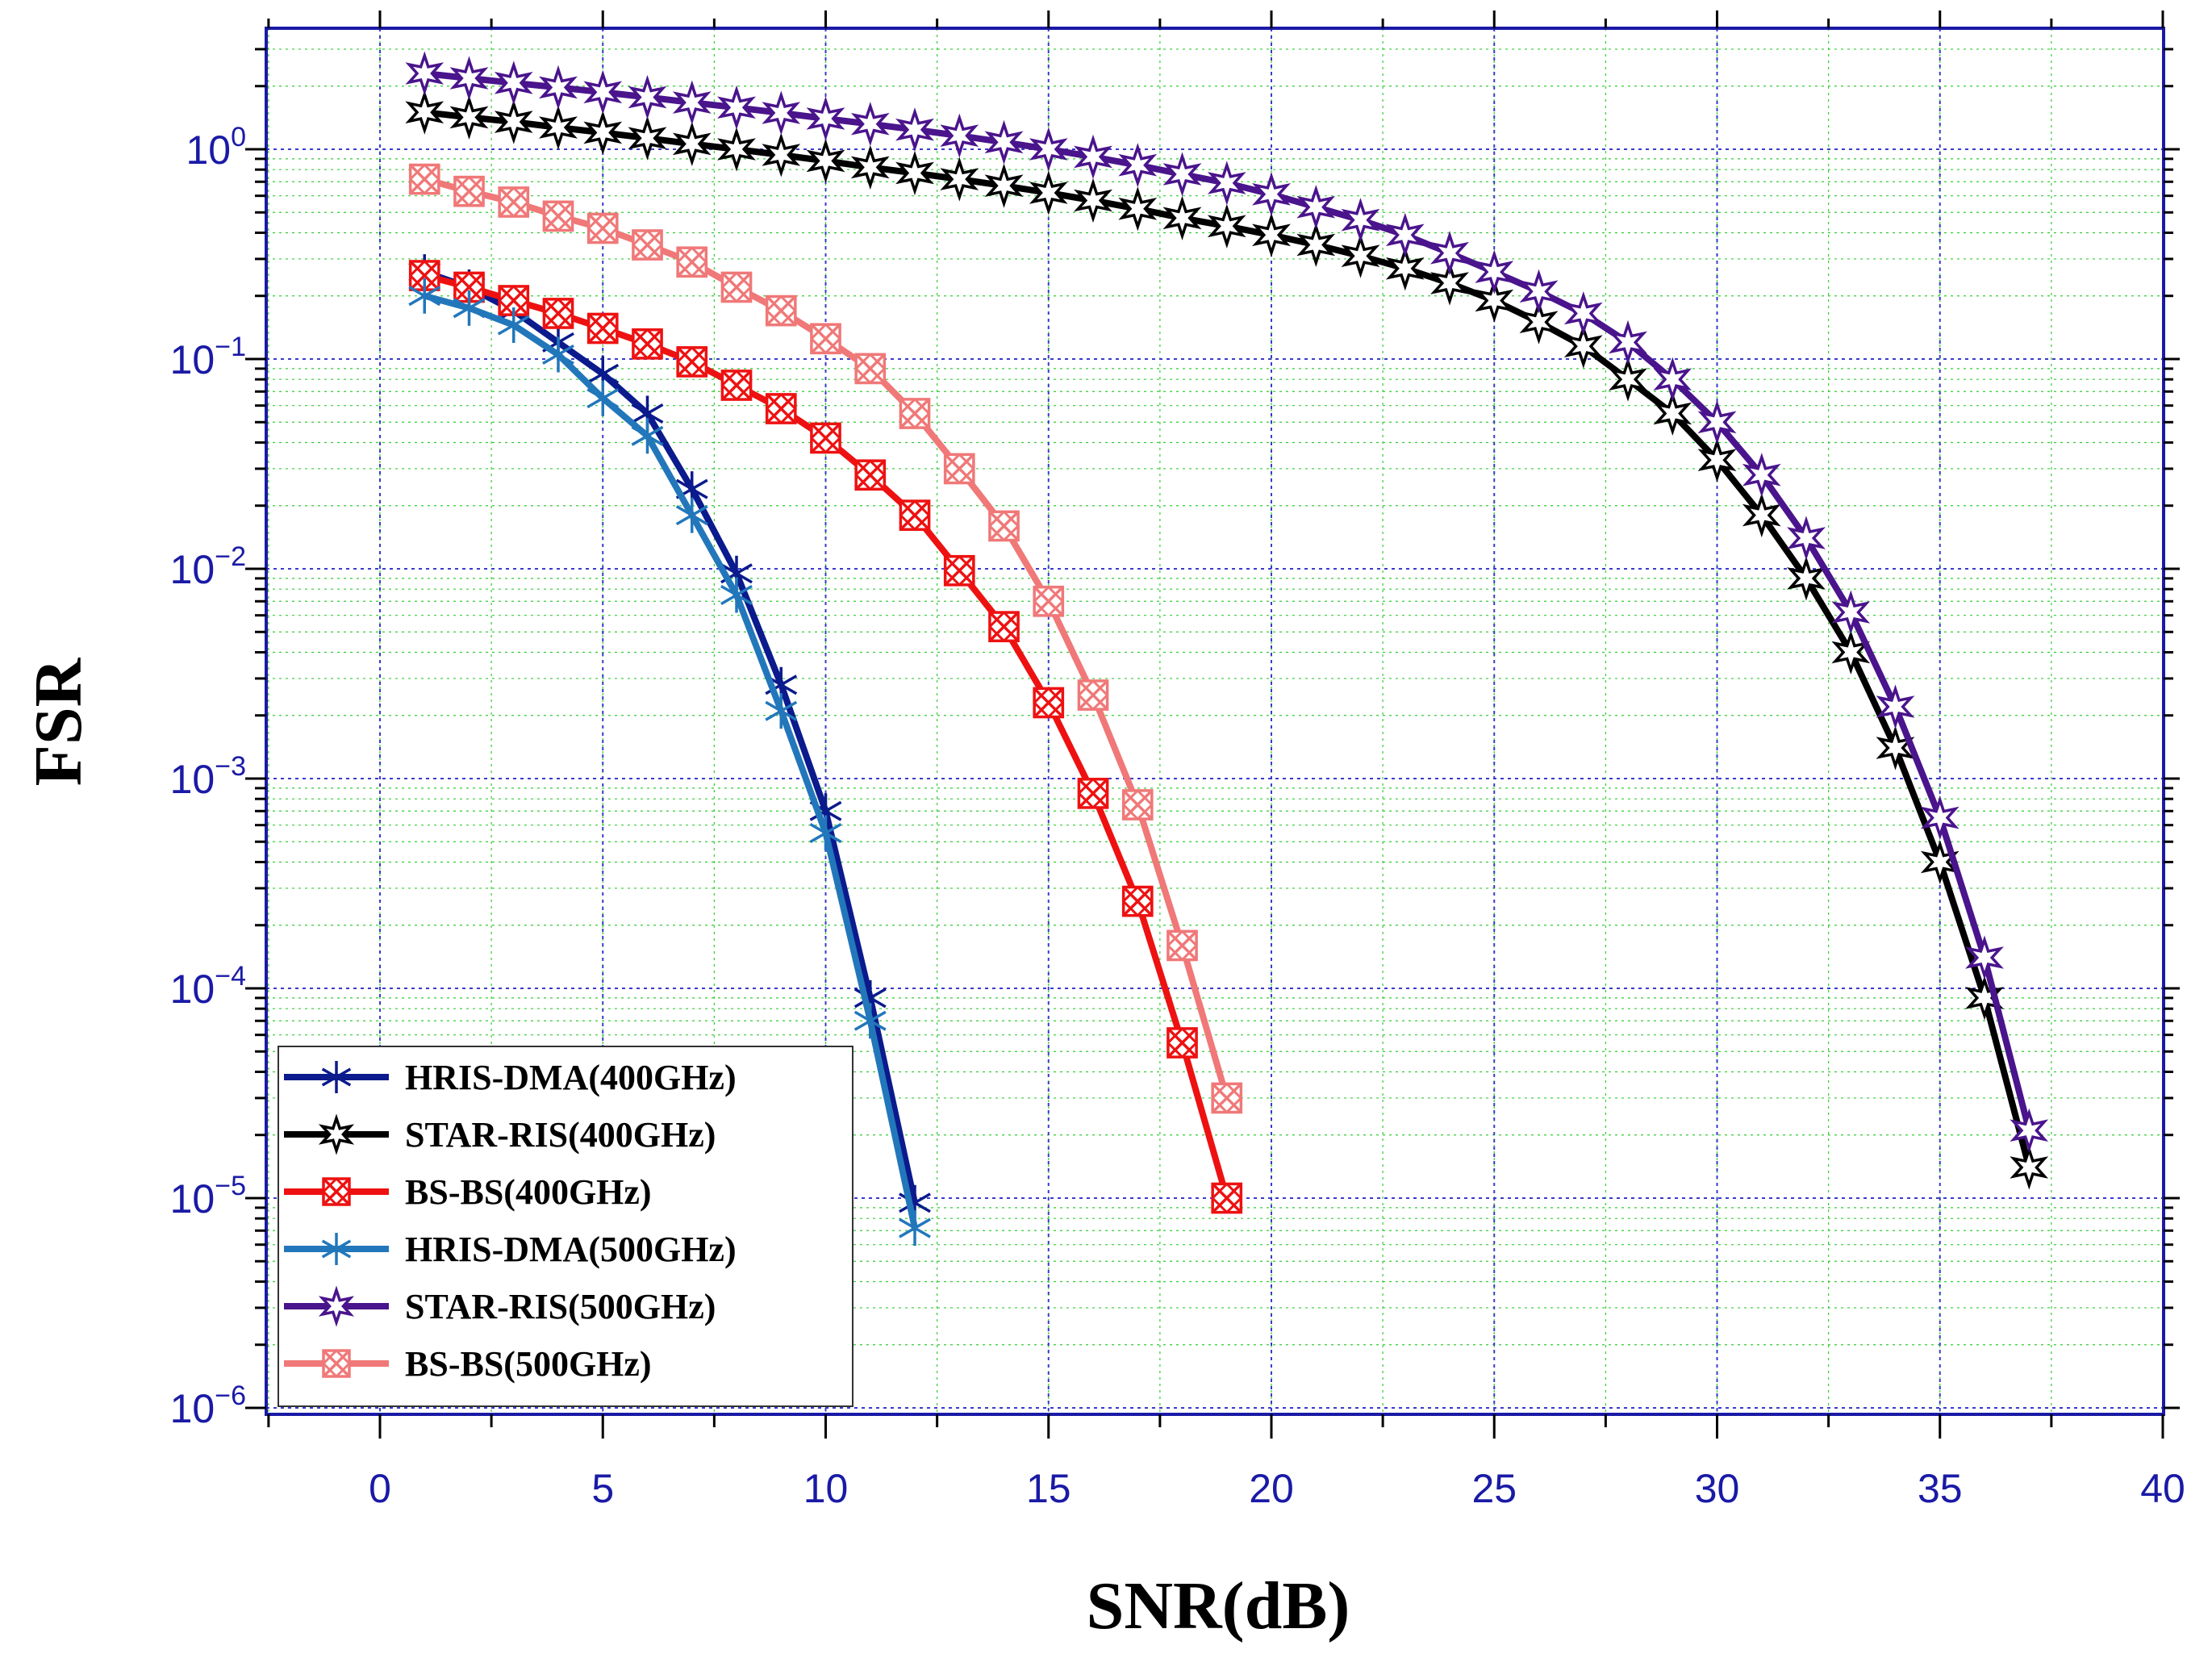 The width and height of the screenshot is (2212, 1658). I want to click on legend-item: HRIS-DMA(500GHz), so click(510, 1249).